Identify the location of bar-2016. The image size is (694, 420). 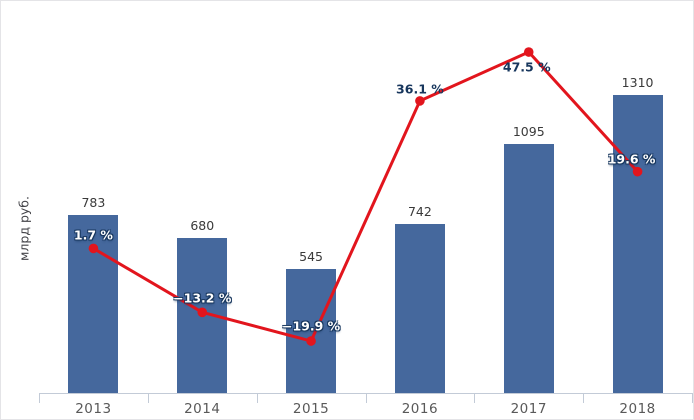
(419, 308).